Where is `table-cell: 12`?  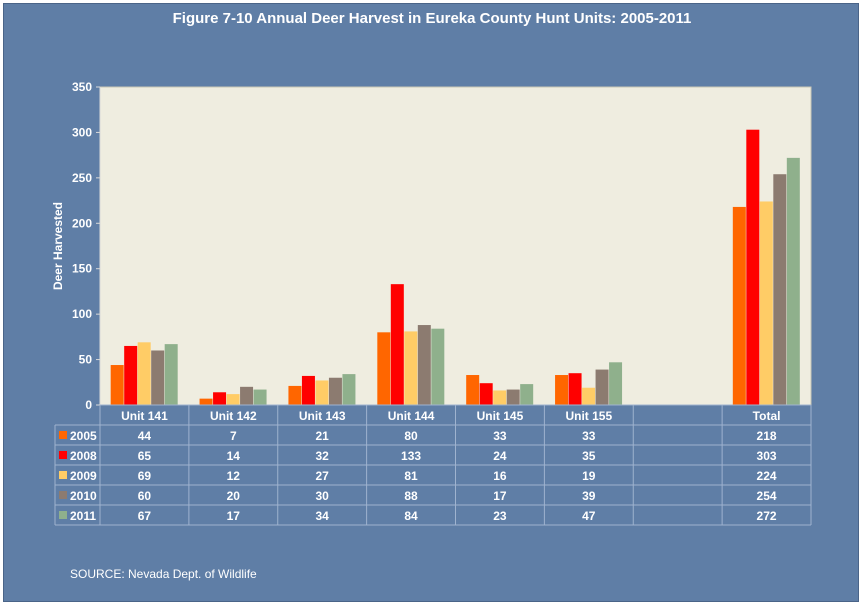
table-cell: 12 is located at coordinates (234, 476).